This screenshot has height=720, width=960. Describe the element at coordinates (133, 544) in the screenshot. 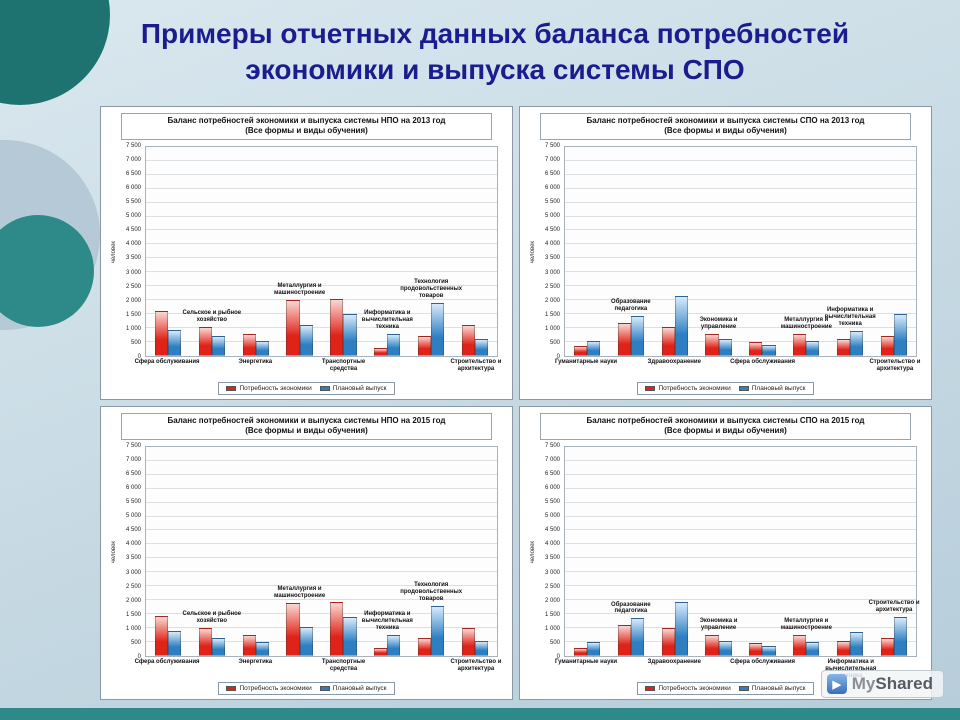

I see `y-tick-label: 4 000` at that location.